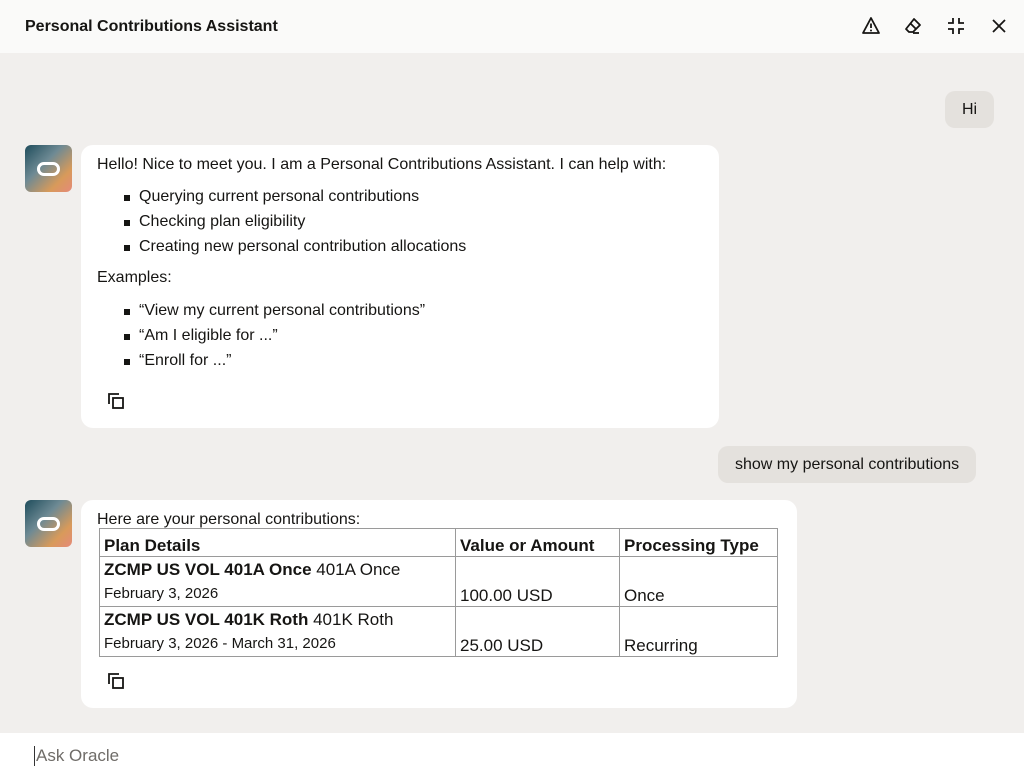 This screenshot has height=778, width=1024. I want to click on column-header: Value or Amount, so click(537, 542).